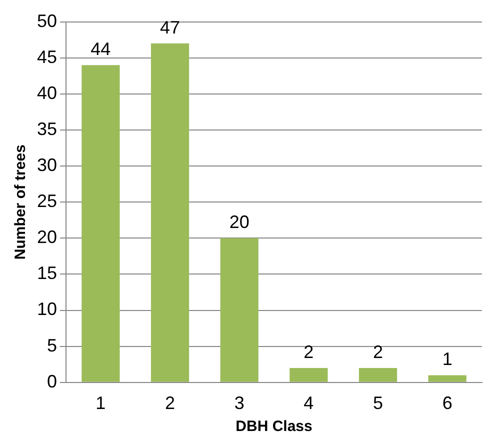 The width and height of the screenshot is (500, 444). Describe the element at coordinates (52, 345) in the screenshot. I see `y-tick-label: 5` at that location.